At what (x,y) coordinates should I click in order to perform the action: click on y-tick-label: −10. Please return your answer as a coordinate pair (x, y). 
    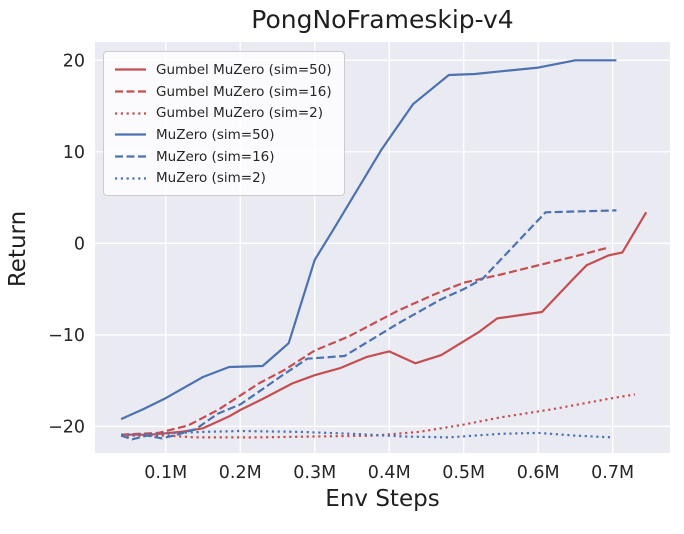
    Looking at the image, I should click on (66, 336).